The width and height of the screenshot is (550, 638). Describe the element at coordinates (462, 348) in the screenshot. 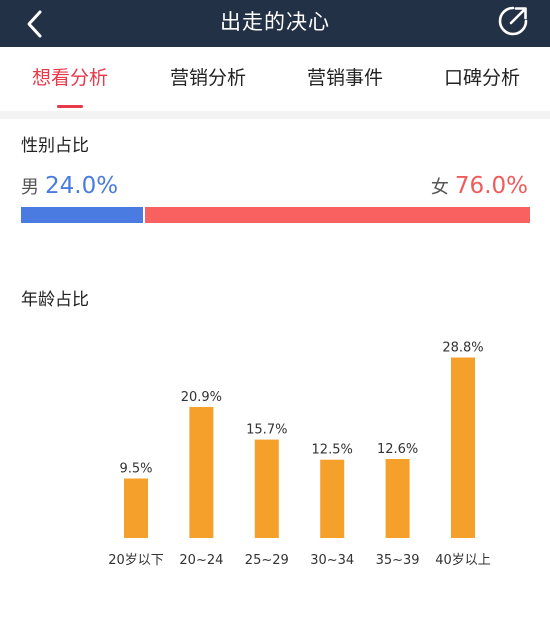

I see `age-value-label-5: 28.8%` at that location.